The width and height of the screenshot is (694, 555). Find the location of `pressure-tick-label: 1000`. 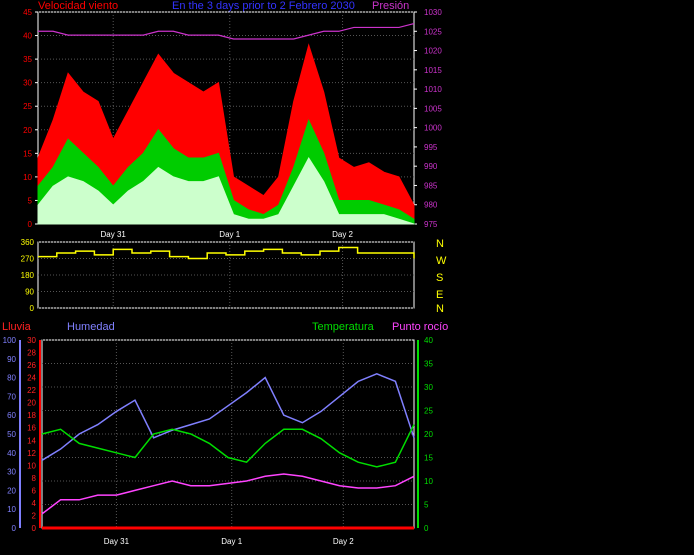

pressure-tick-label: 1000 is located at coordinates (433, 128).